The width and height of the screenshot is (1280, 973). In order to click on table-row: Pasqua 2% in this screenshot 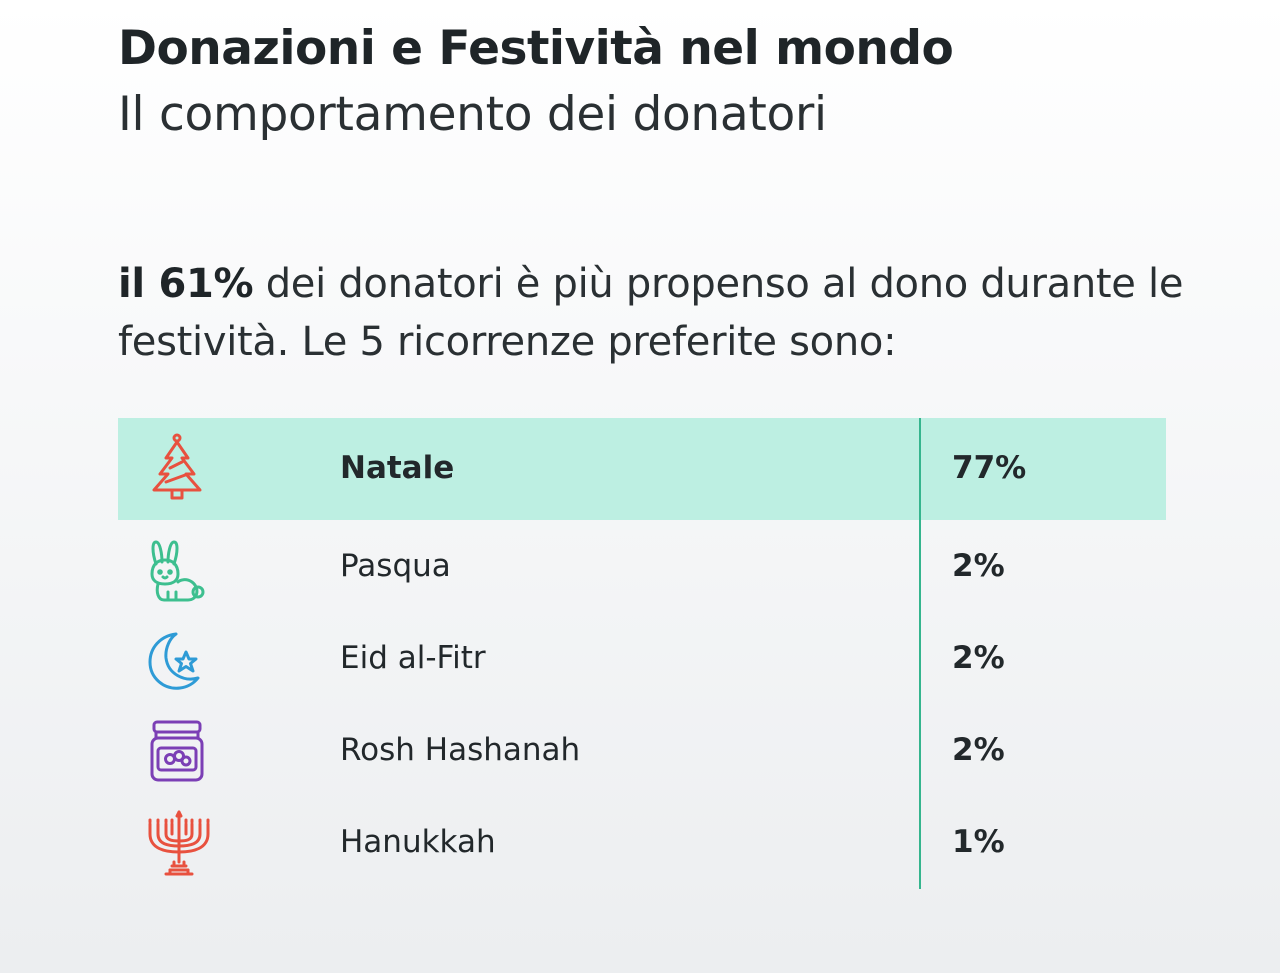, I will do `click(642, 568)`.